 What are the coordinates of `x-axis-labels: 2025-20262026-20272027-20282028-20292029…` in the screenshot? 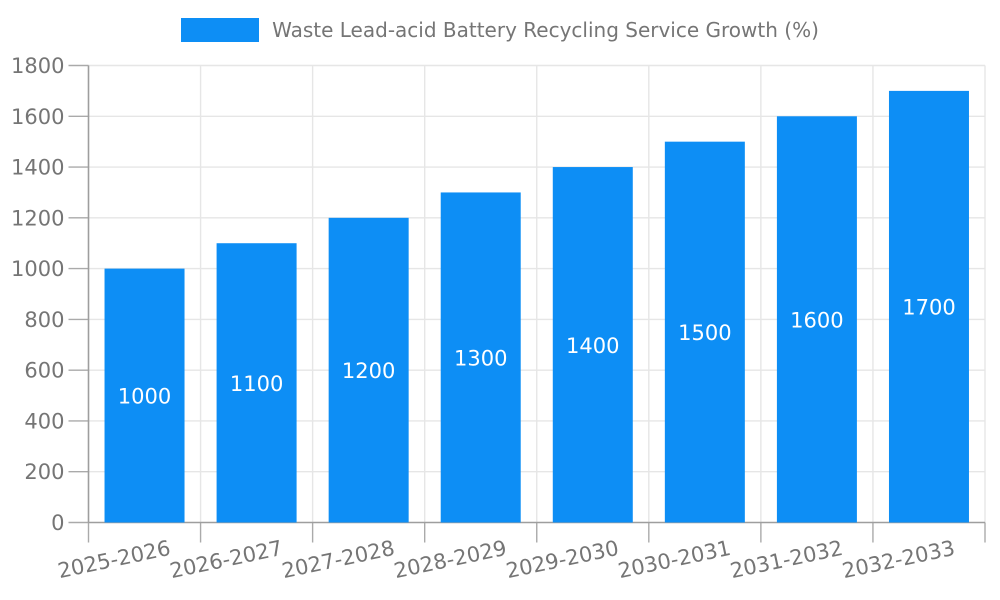 It's located at (506, 559).